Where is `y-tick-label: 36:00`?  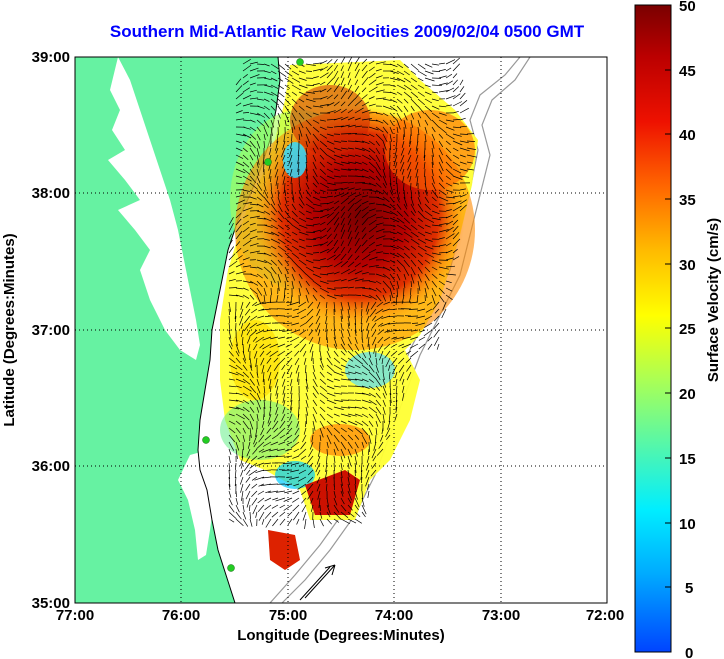 y-tick-label: 36:00 is located at coordinates (51, 466).